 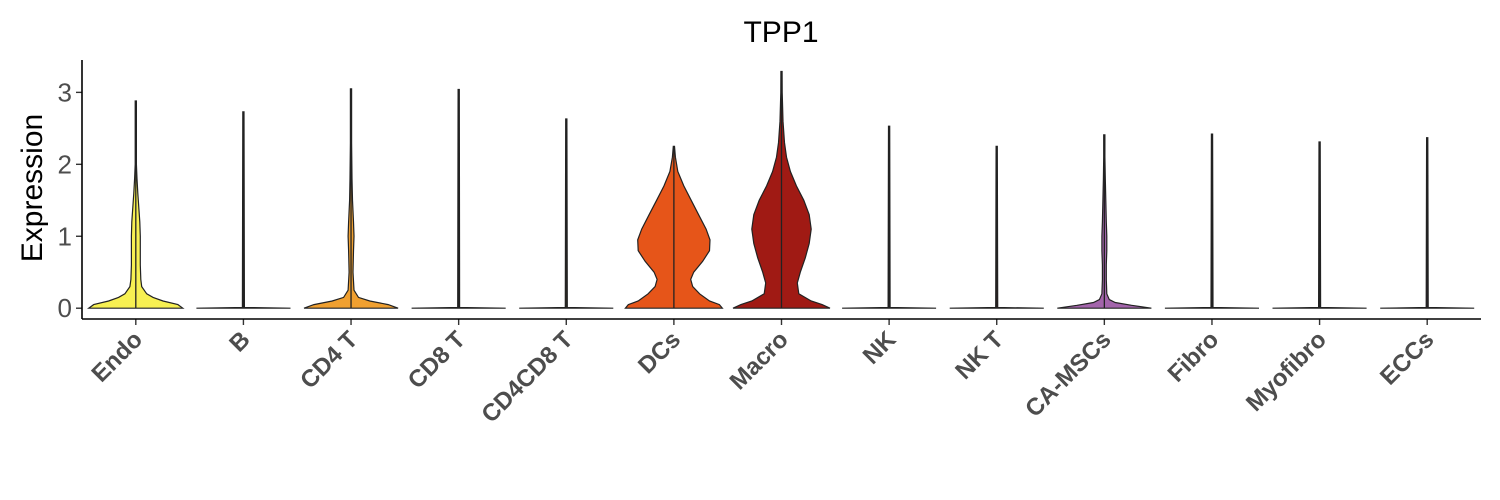 What do you see at coordinates (659, 352) in the screenshot?
I see `x-tick-label: DCs` at bounding box center [659, 352].